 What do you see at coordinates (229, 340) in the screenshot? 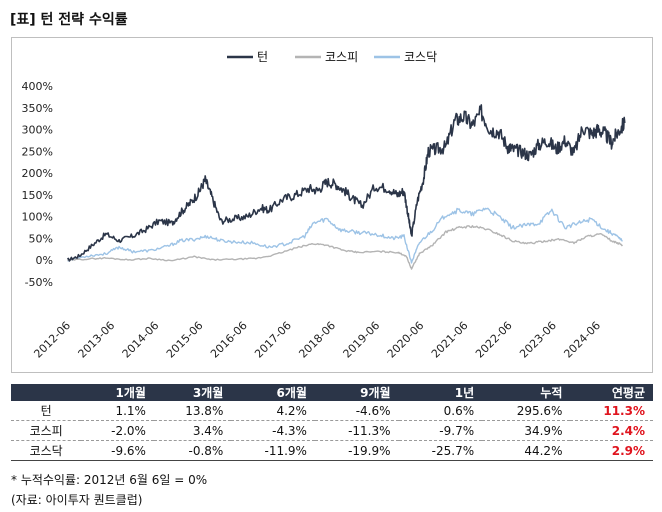
I see `x-tick-label: 2016-06` at bounding box center [229, 340].